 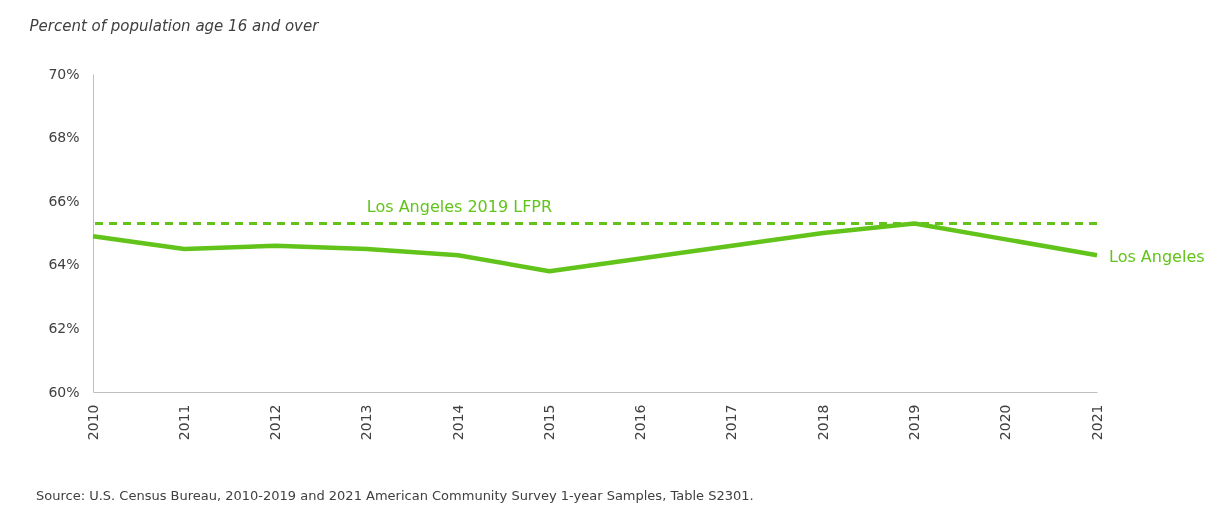 I want to click on x-tick-label: 2019, so click(x=913, y=422).